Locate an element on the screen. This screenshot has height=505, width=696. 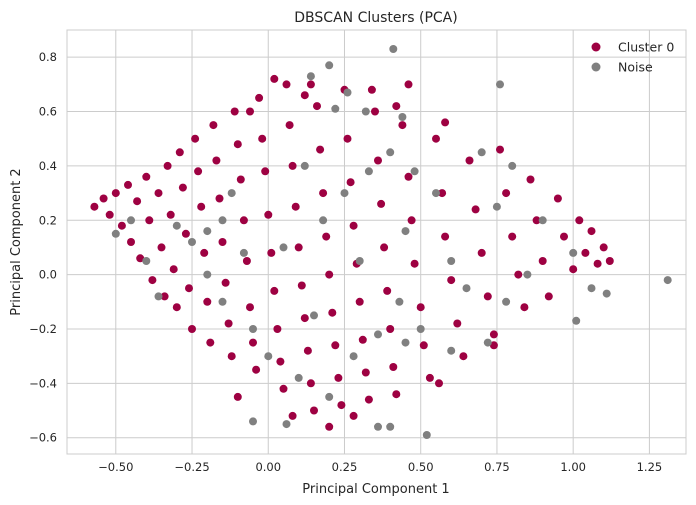
y-tick-label: −0.2 is located at coordinates (43, 329).